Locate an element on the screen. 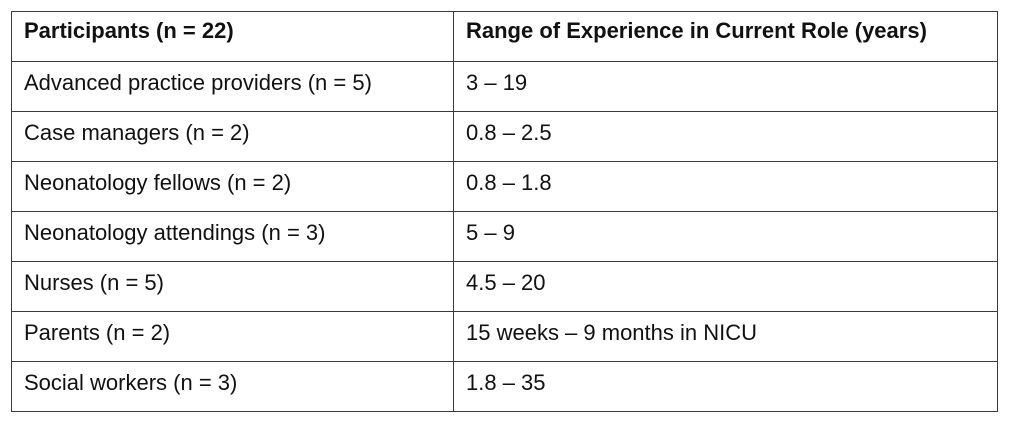  table-row: Social workers (n = 3) 1.8 – 35 is located at coordinates (504, 386).